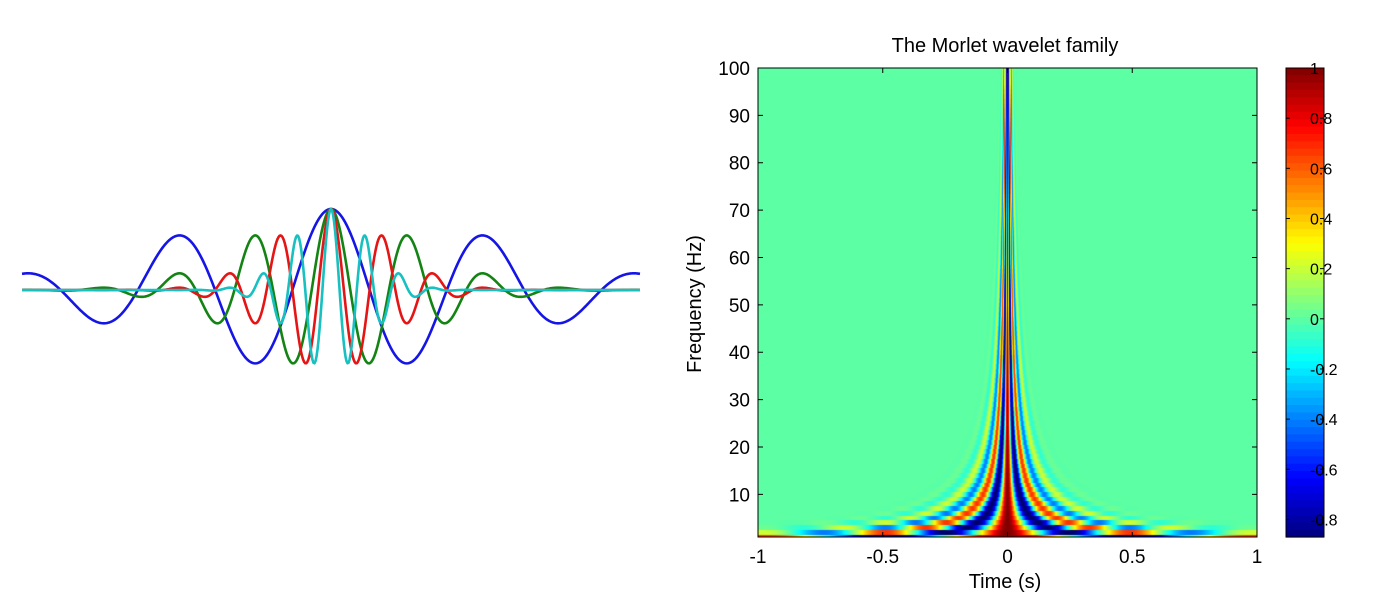 This screenshot has height=608, width=1390. What do you see at coordinates (758, 557) in the screenshot?
I see `x-tick-label: -1` at bounding box center [758, 557].